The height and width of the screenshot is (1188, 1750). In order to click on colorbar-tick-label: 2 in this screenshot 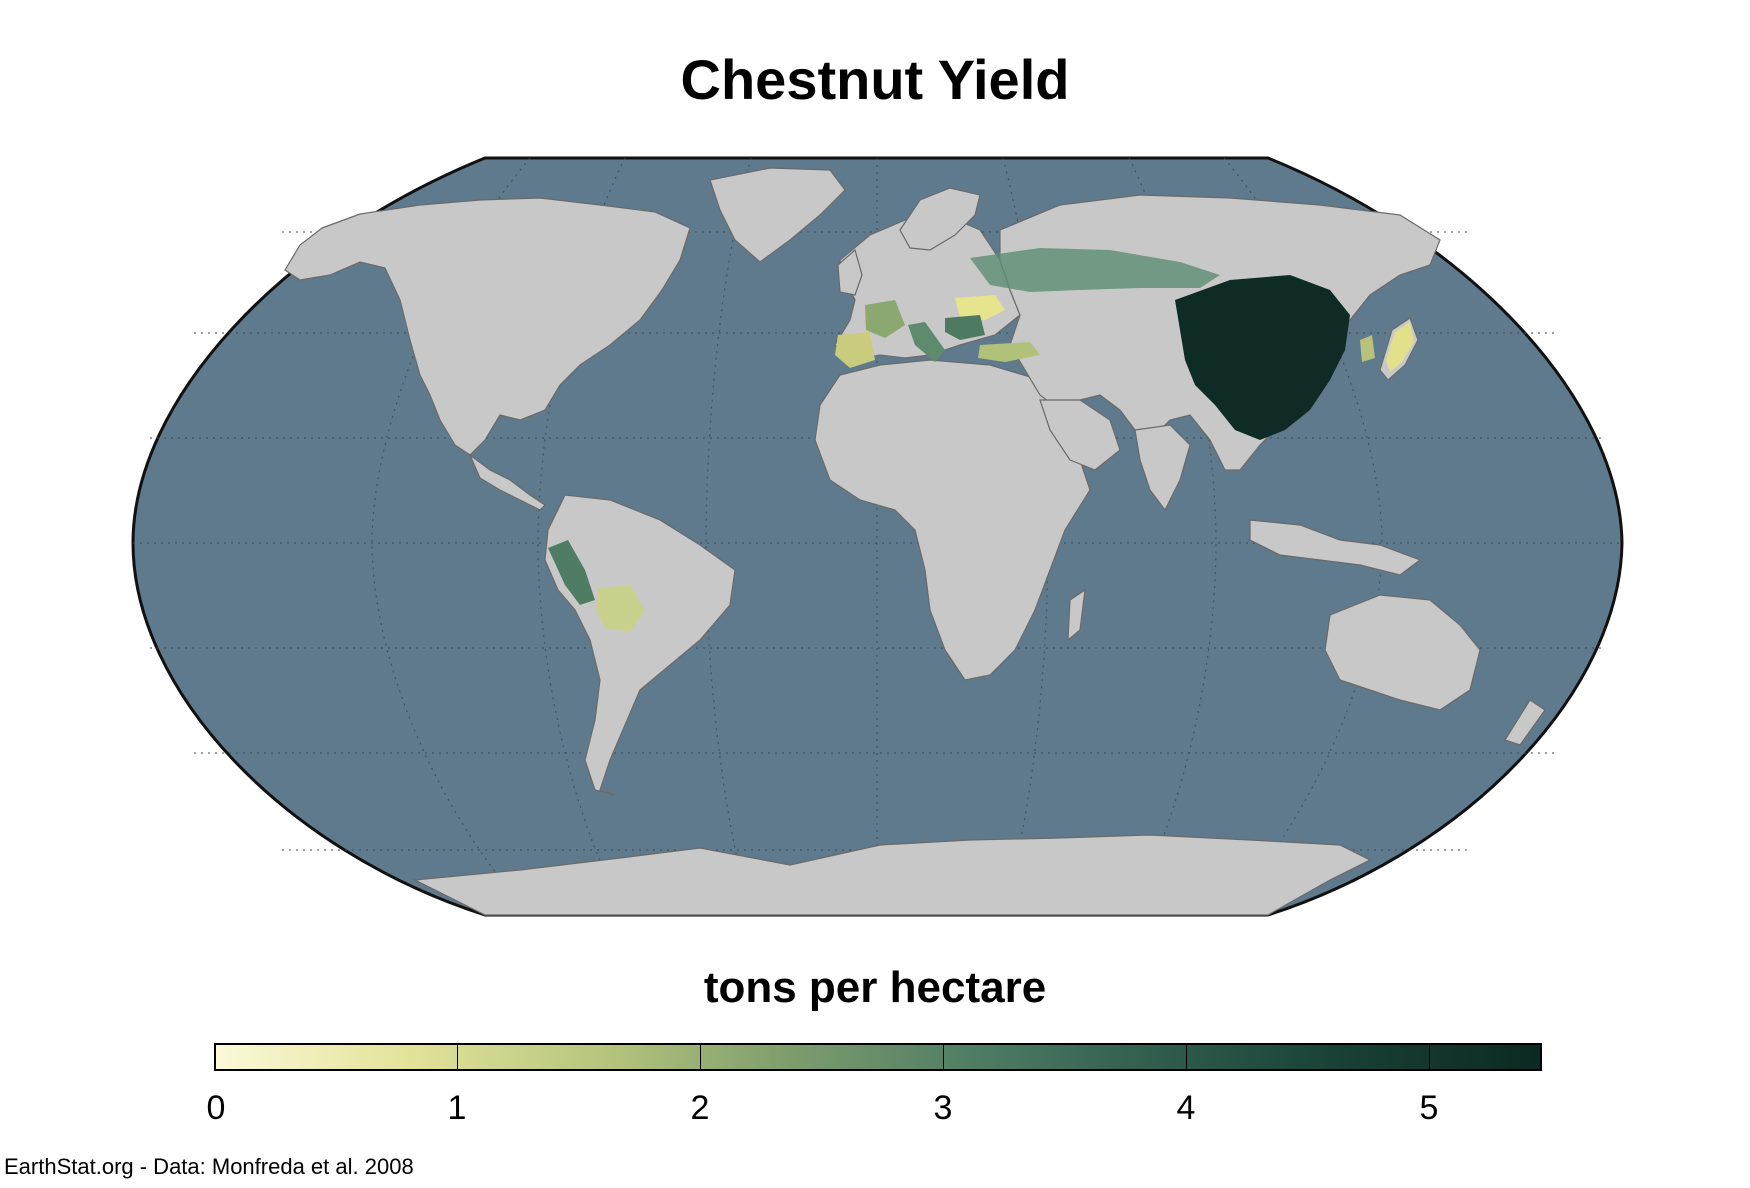, I will do `click(700, 1108)`.